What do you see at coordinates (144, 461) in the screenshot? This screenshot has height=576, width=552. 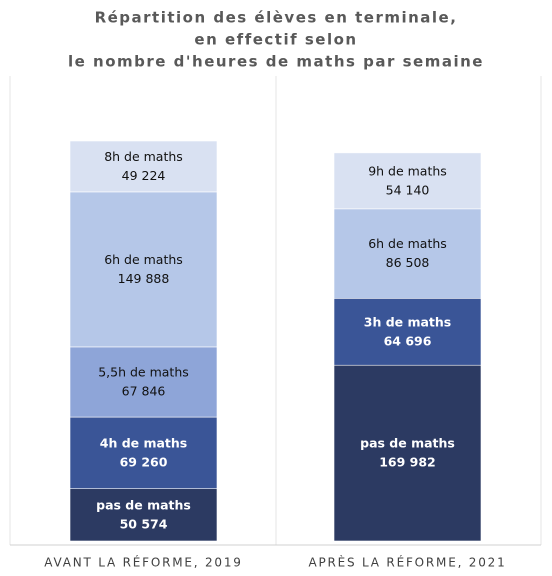 I see `data-label: 69 260` at bounding box center [144, 461].